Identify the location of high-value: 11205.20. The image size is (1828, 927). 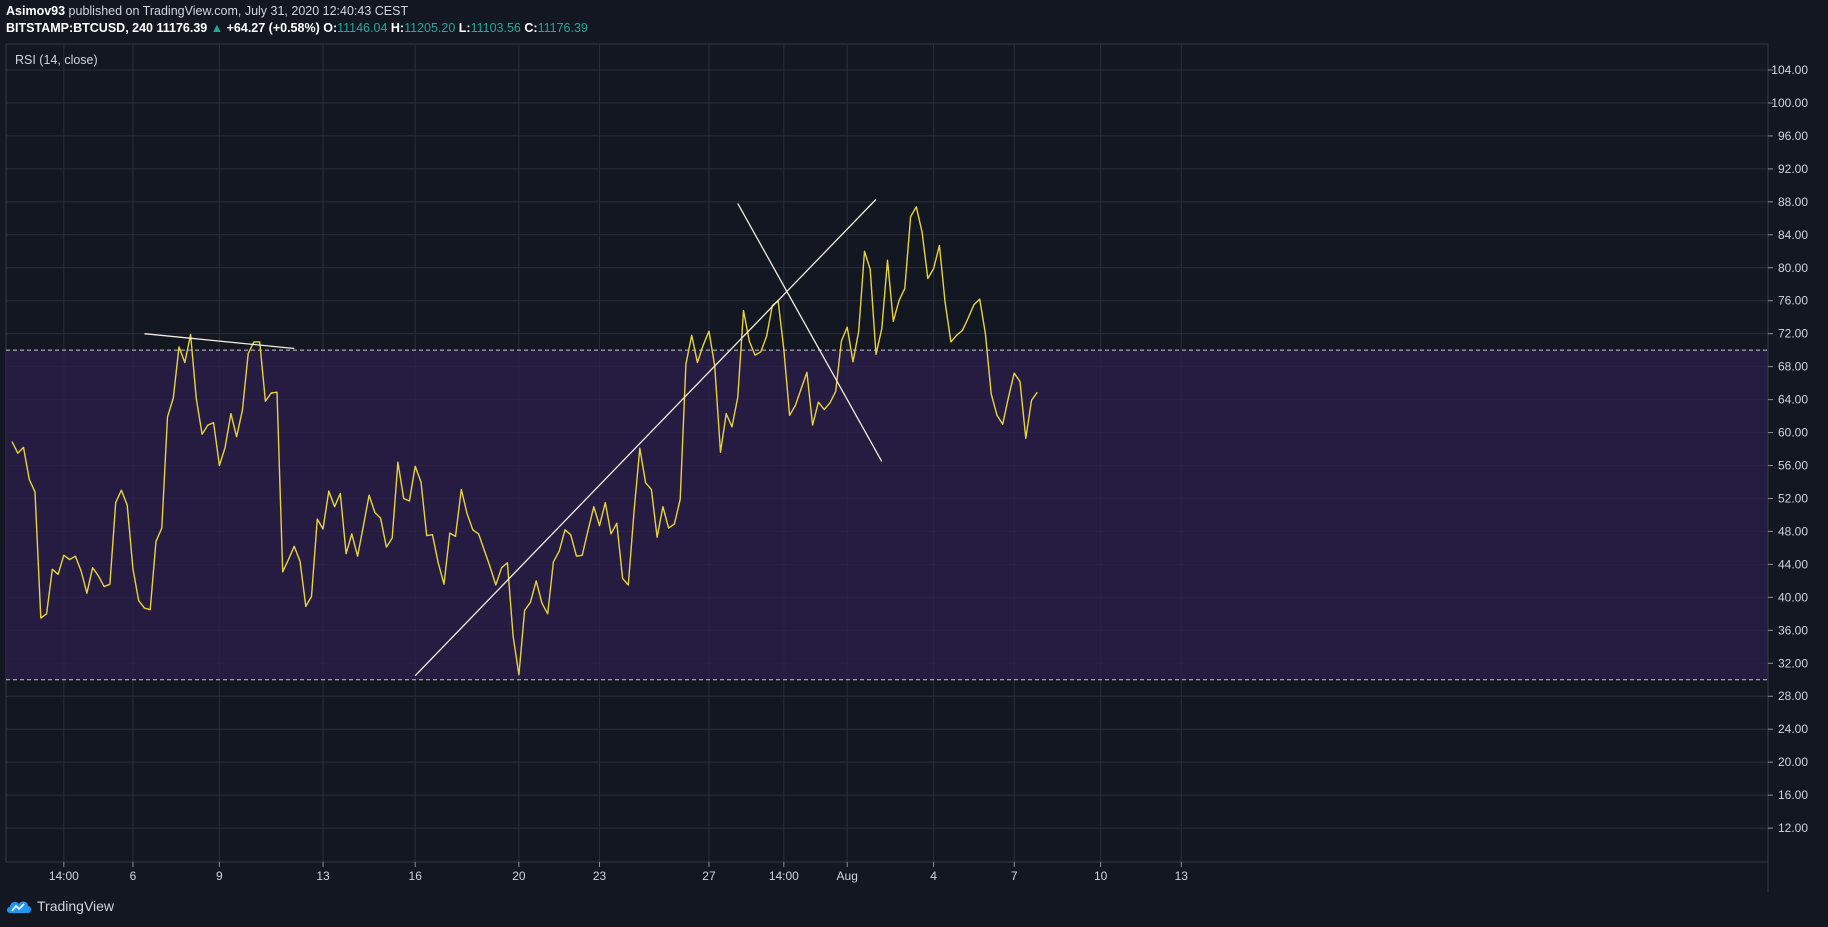
(430, 28).